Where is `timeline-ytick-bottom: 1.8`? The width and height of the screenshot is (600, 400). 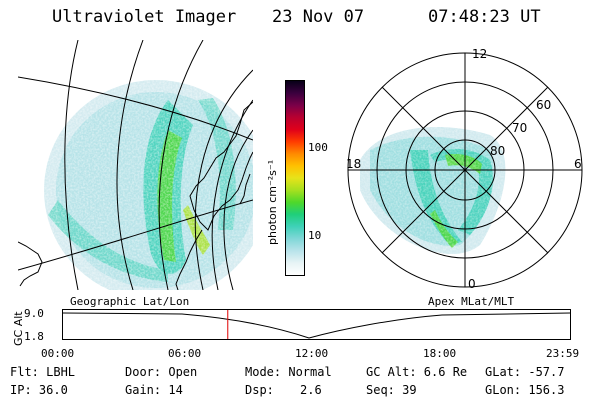 timeline-ytick-bottom: 1.8 is located at coordinates (34, 336).